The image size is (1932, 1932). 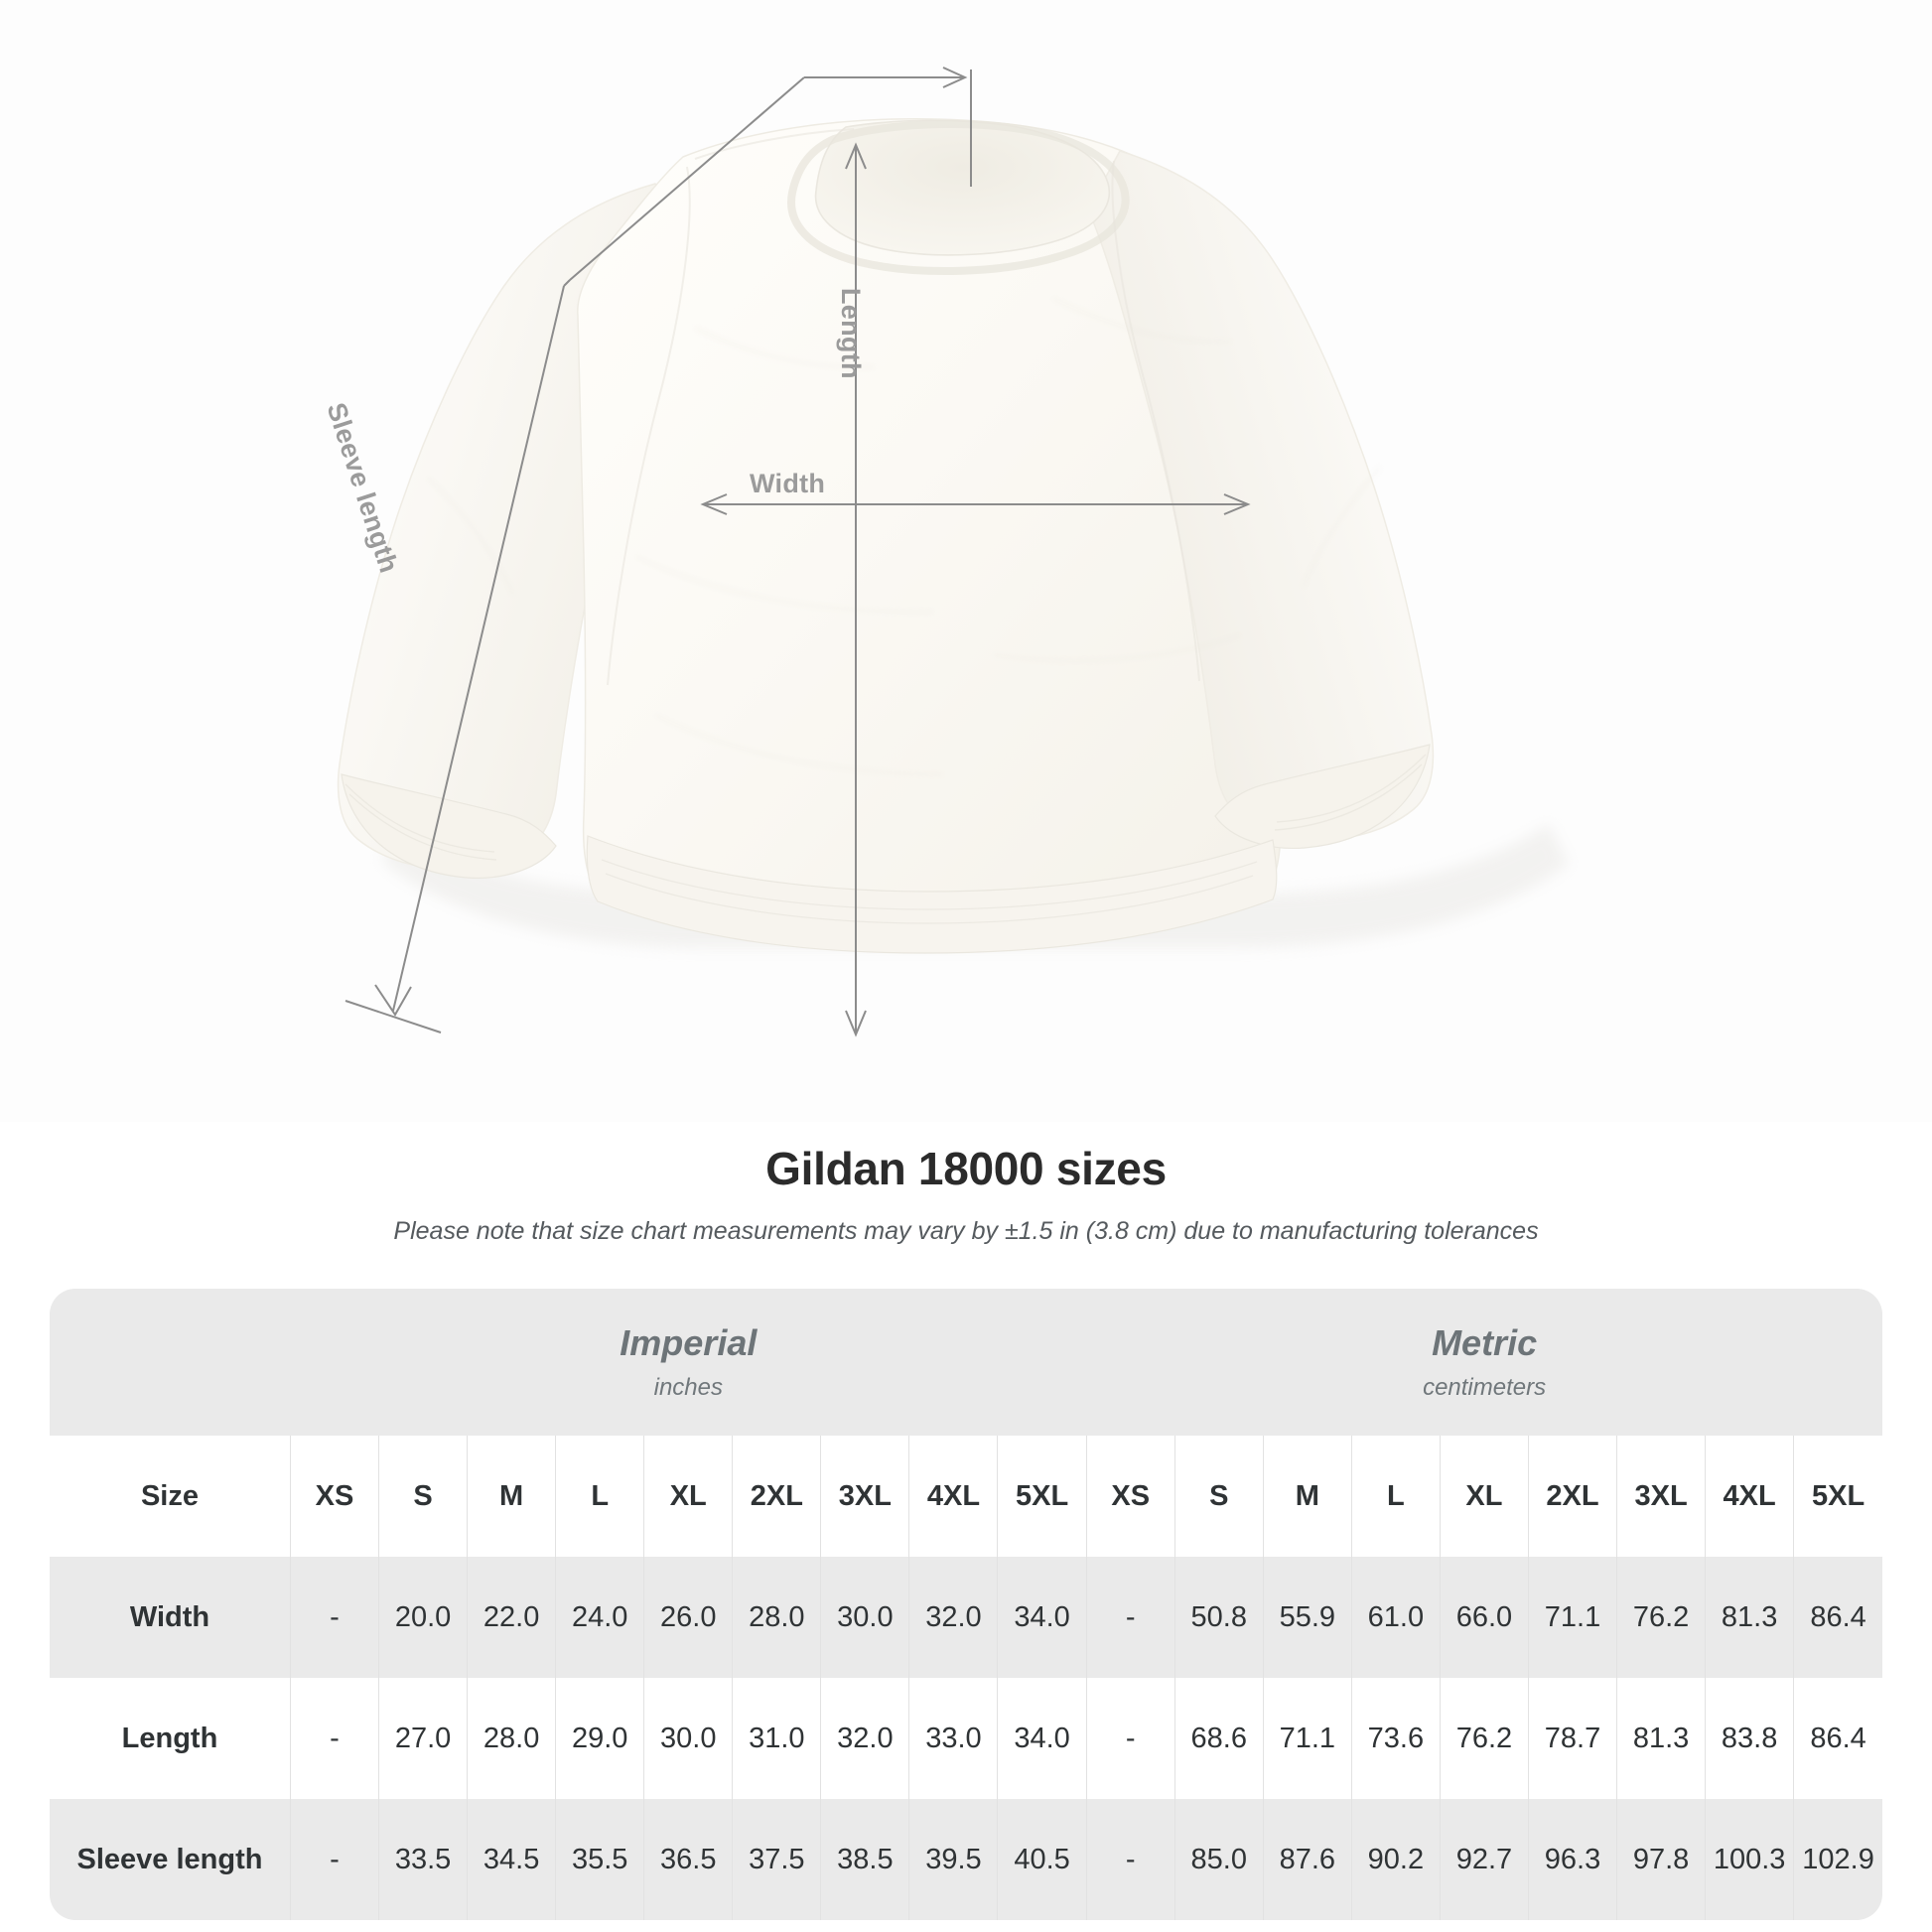 What do you see at coordinates (1042, 1496) in the screenshot?
I see `size-header-imperial-5xl: 5XL` at bounding box center [1042, 1496].